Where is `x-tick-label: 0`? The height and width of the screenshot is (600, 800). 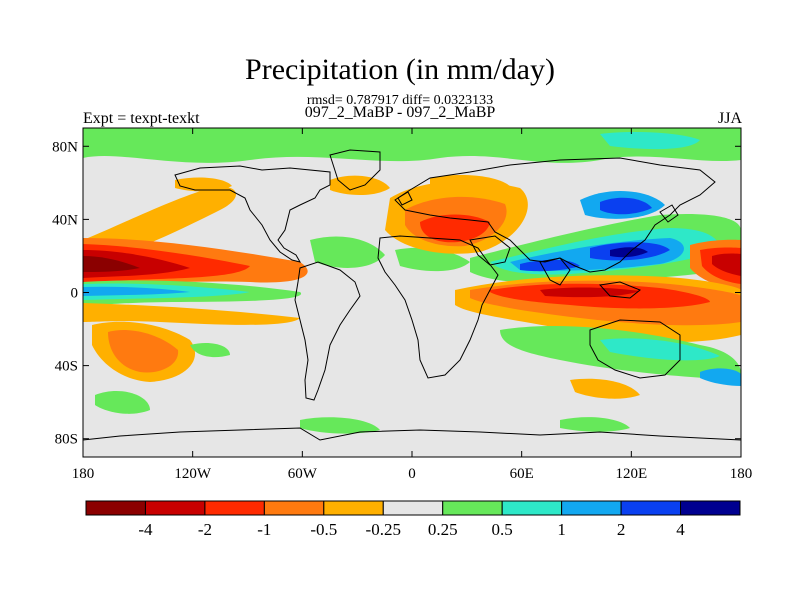
x-tick-label: 0 is located at coordinates (412, 474).